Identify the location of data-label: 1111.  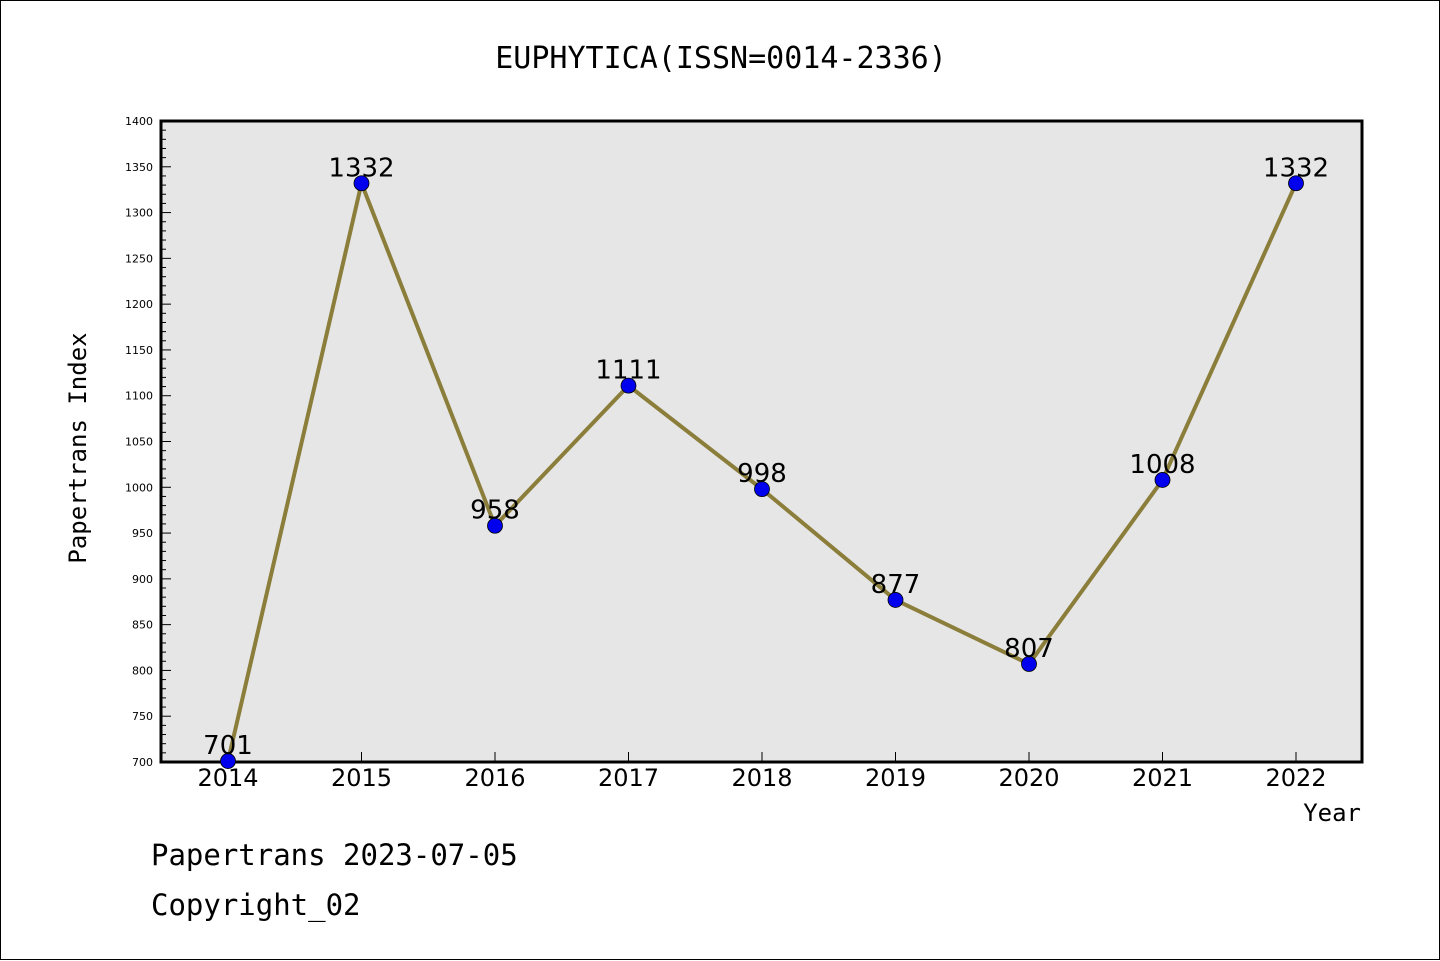
(628, 371).